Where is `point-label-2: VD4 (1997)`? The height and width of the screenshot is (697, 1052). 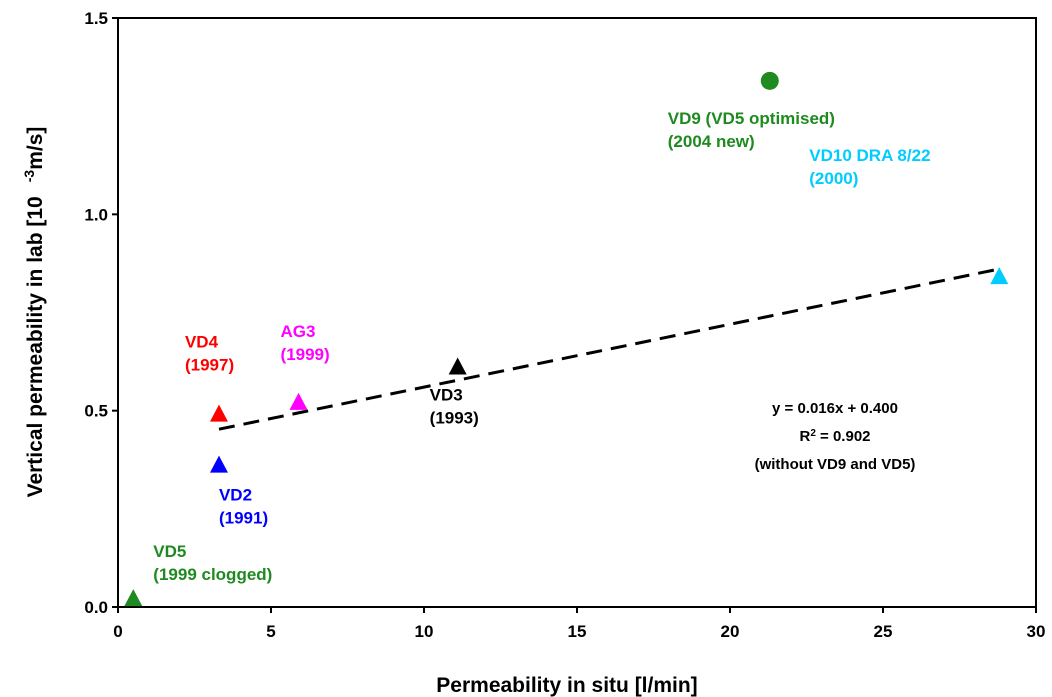
point-label-2: VD4 (1997) is located at coordinates (209, 354).